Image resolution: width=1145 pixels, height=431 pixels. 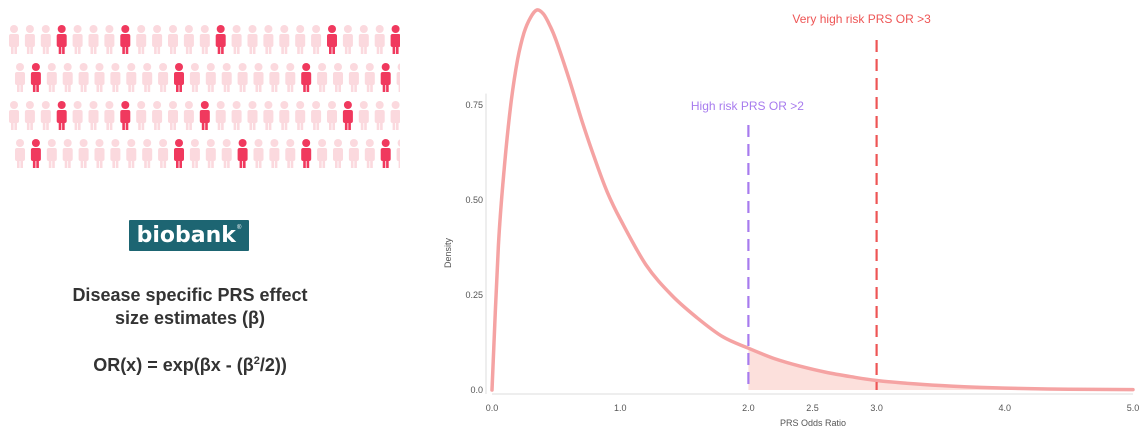 I want to click on y-axis-label: Density, so click(x=448, y=252).